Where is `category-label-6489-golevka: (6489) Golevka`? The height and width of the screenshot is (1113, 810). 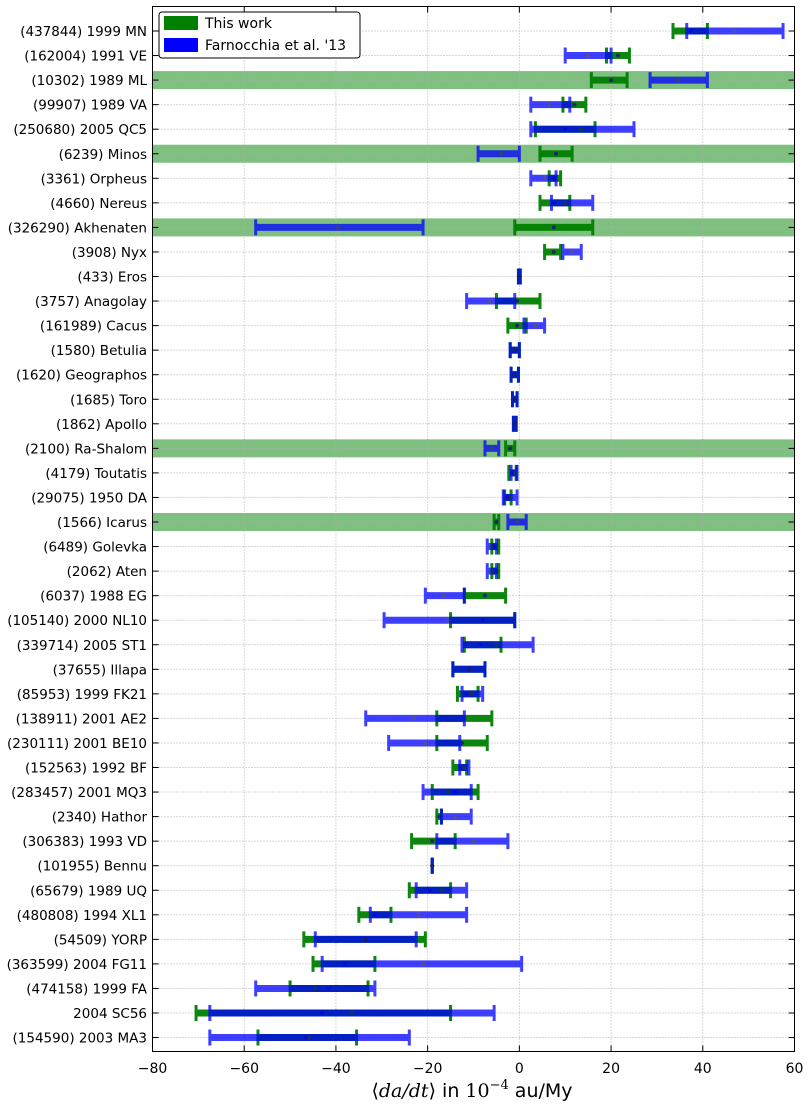 category-label-6489-golevka: (6489) Golevka is located at coordinates (95, 548).